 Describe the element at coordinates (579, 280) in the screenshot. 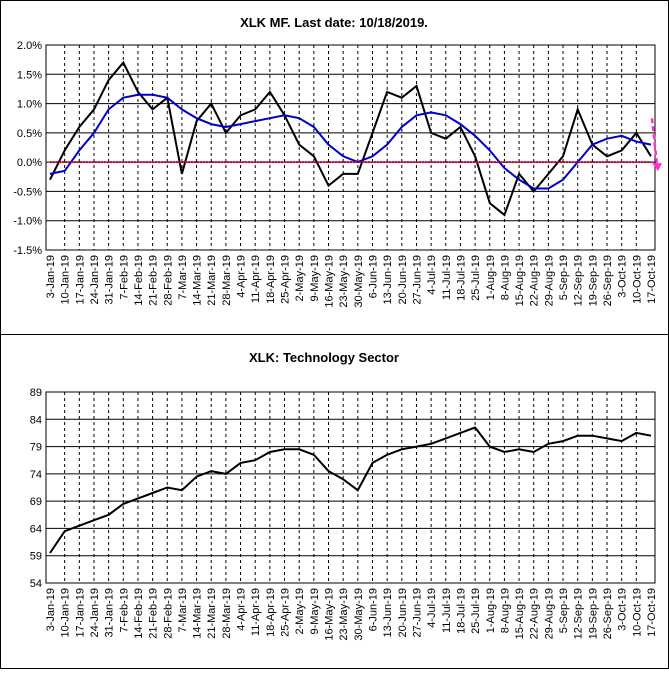

I see `mf-x-tick-label: 12-Sep-19` at that location.